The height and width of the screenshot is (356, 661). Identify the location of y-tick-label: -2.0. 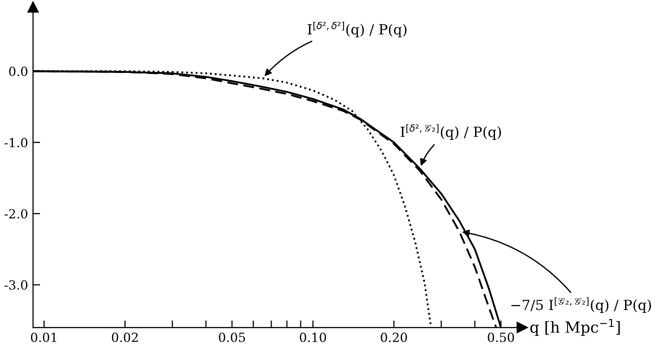
(16, 214).